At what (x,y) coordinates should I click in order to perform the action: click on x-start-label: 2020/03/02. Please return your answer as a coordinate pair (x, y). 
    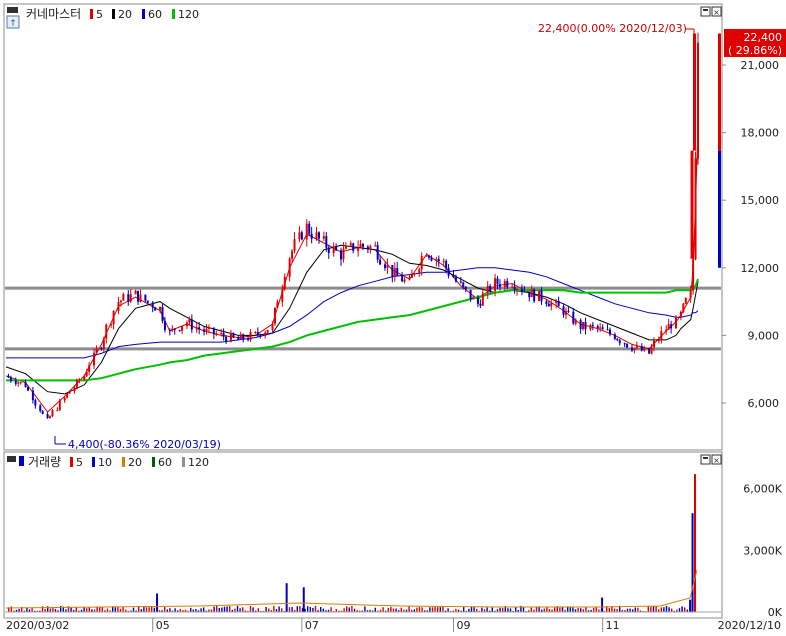
    Looking at the image, I should click on (37, 625).